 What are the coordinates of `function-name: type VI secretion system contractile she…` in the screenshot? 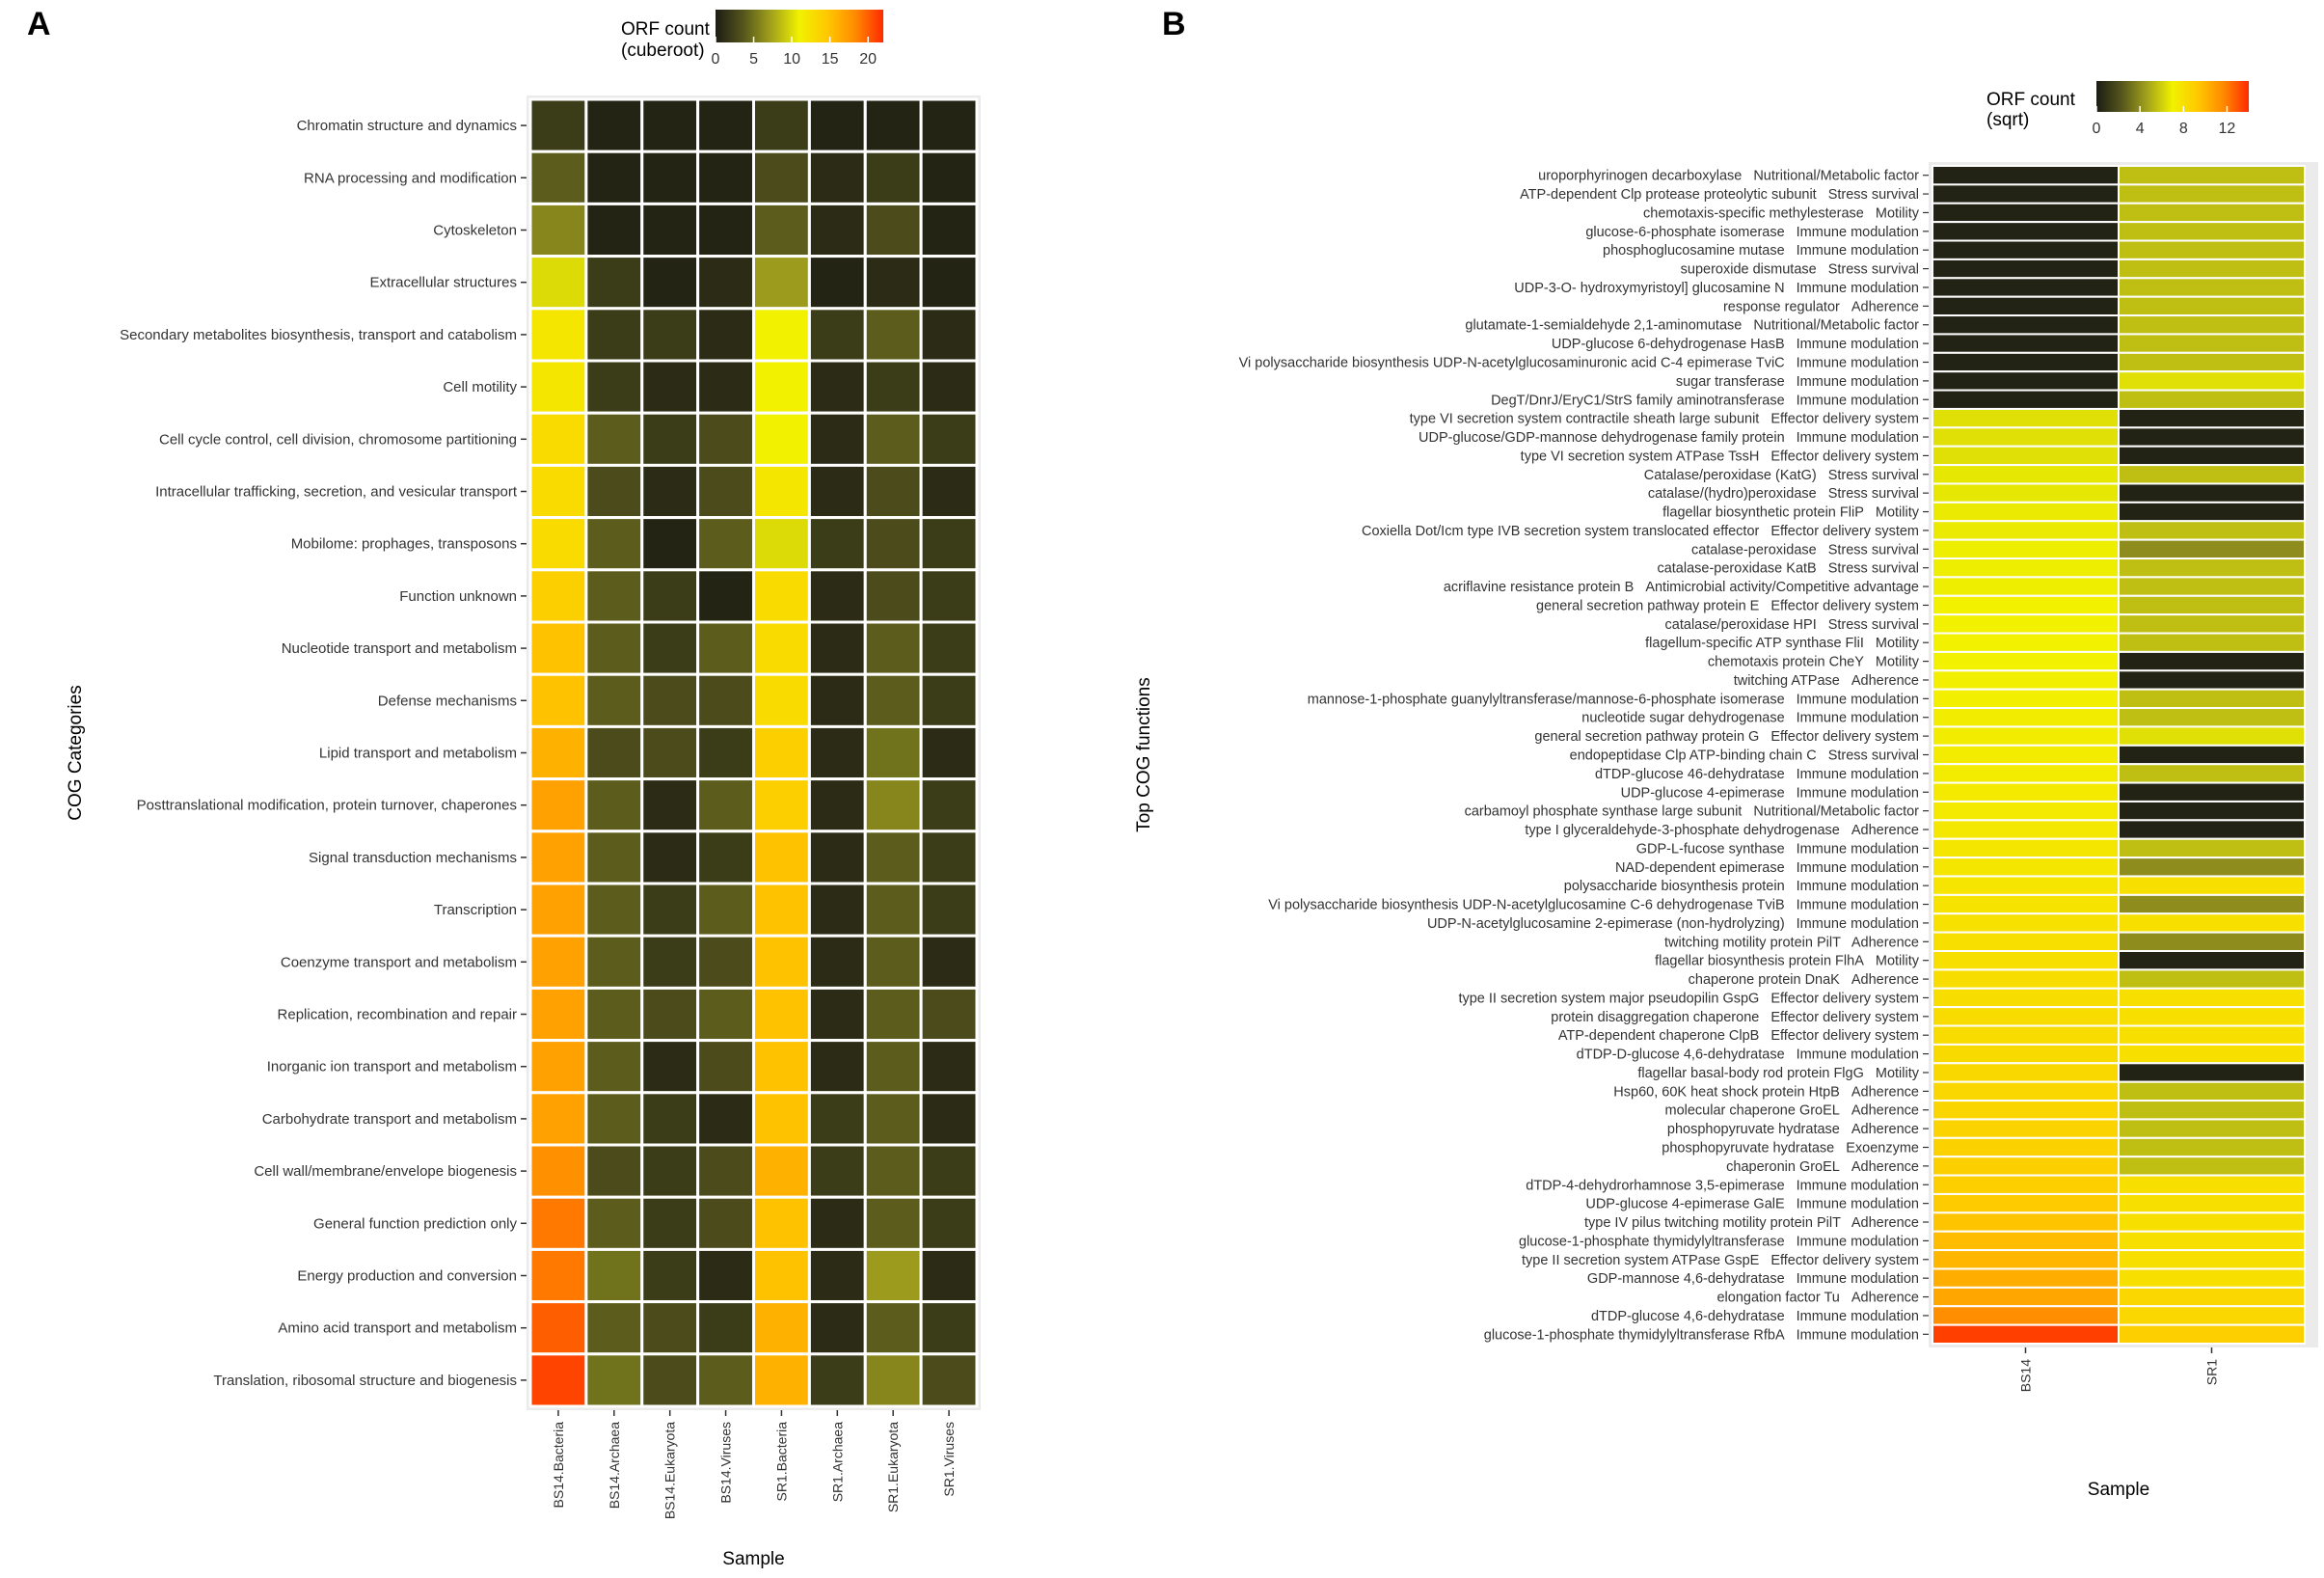 It's located at (1585, 420).